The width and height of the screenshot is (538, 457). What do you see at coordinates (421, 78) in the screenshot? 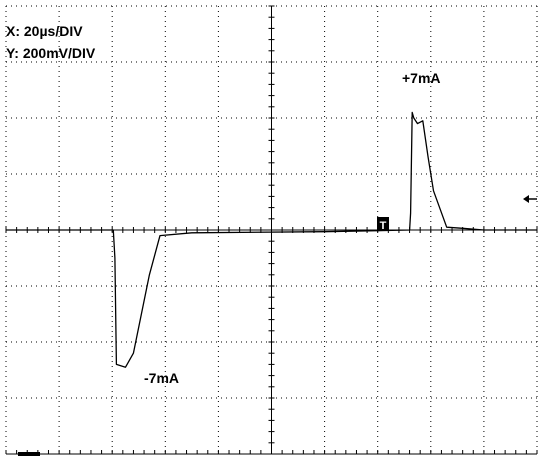
I see `positive-current-annotation: +7mA` at bounding box center [421, 78].